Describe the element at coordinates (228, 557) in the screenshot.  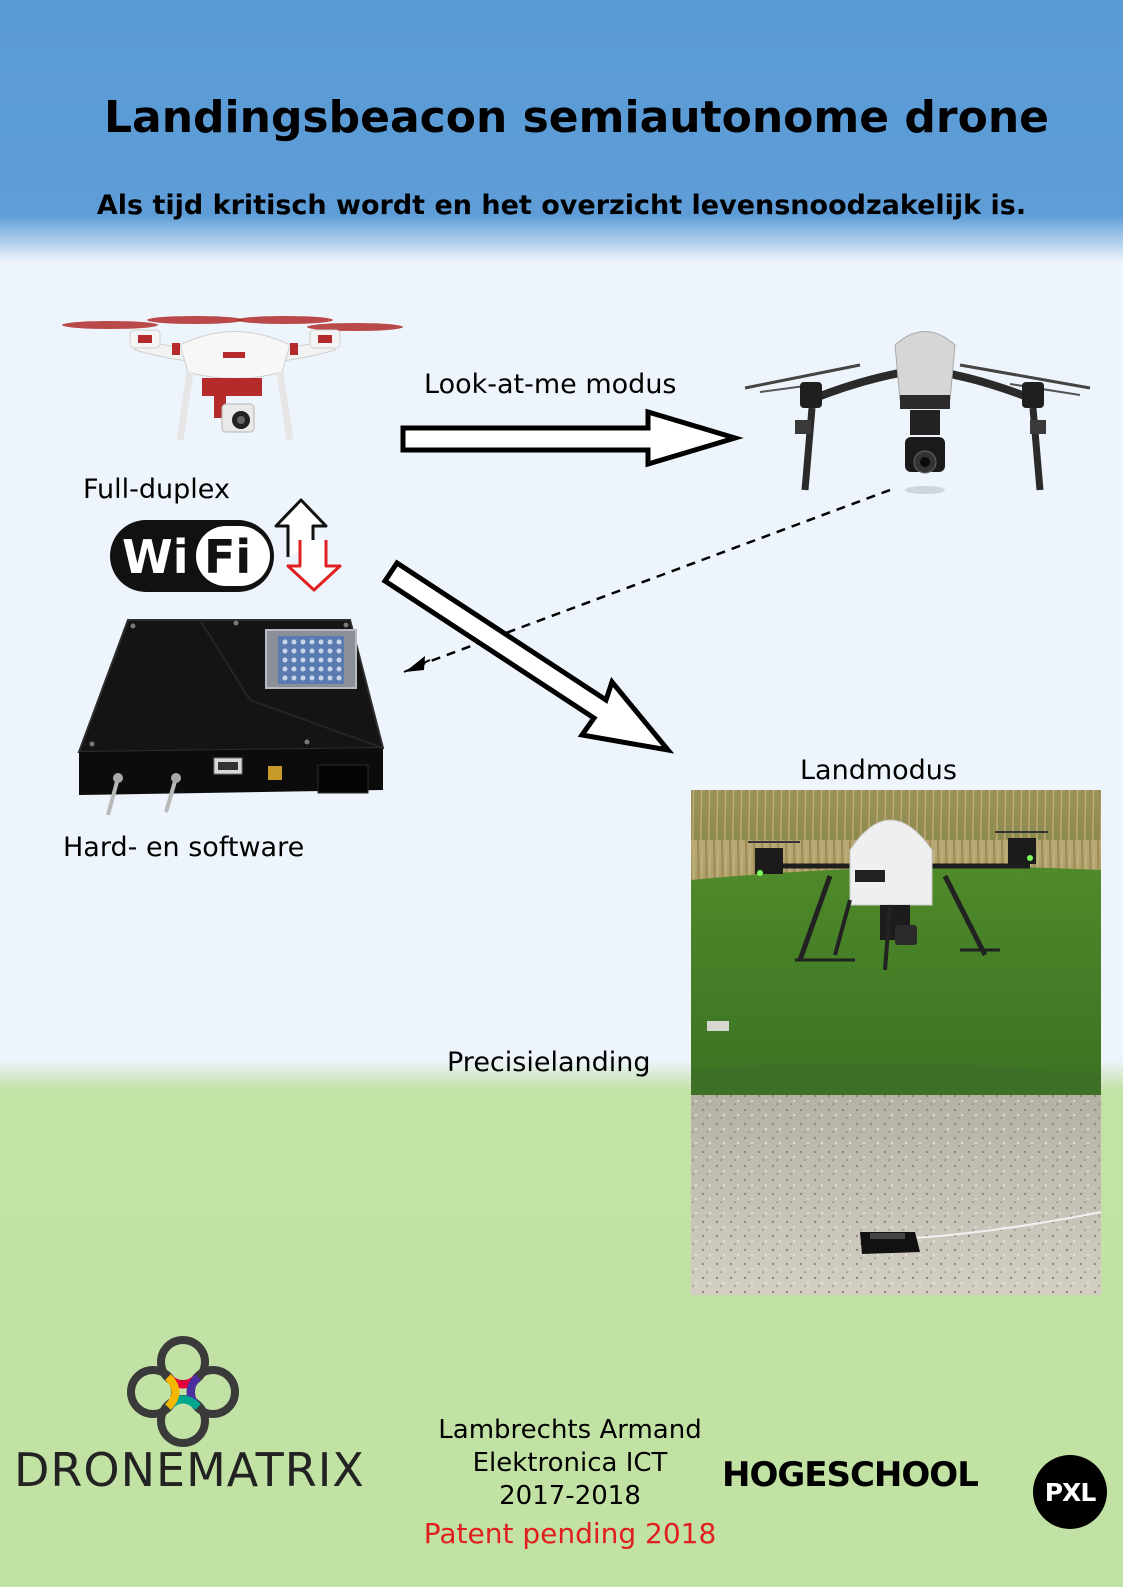
I see `wifi-logo-fi: Fi` at that location.